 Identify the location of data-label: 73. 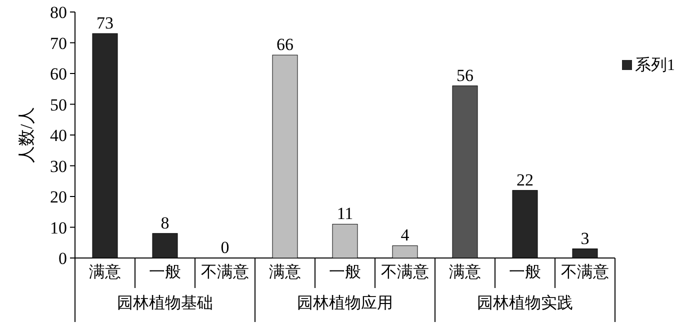
(105, 23).